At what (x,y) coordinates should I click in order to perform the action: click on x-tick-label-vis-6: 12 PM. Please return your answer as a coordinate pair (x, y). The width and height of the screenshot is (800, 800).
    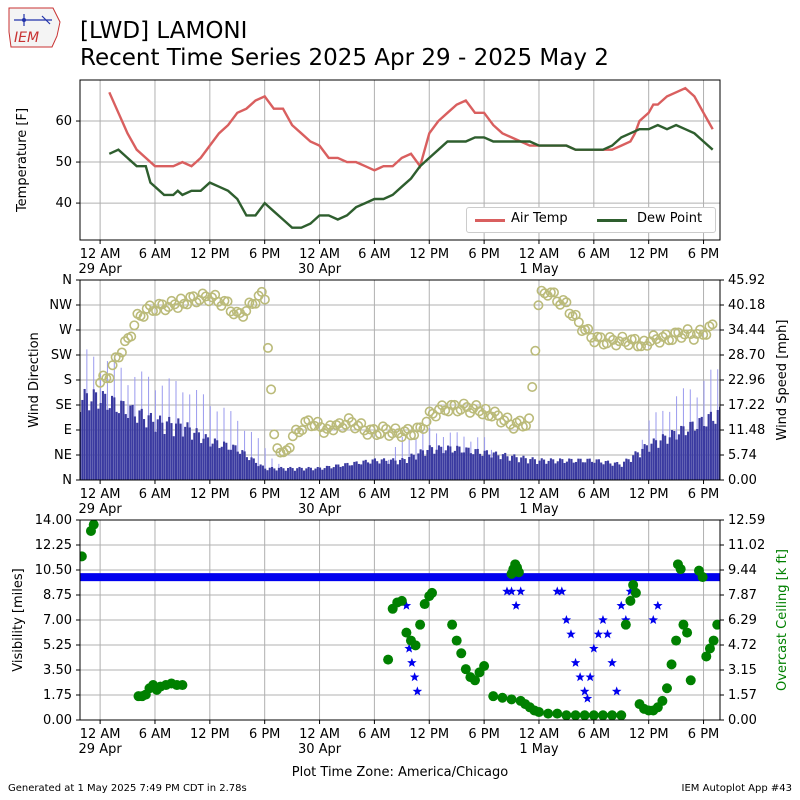
    Looking at the image, I should click on (429, 734).